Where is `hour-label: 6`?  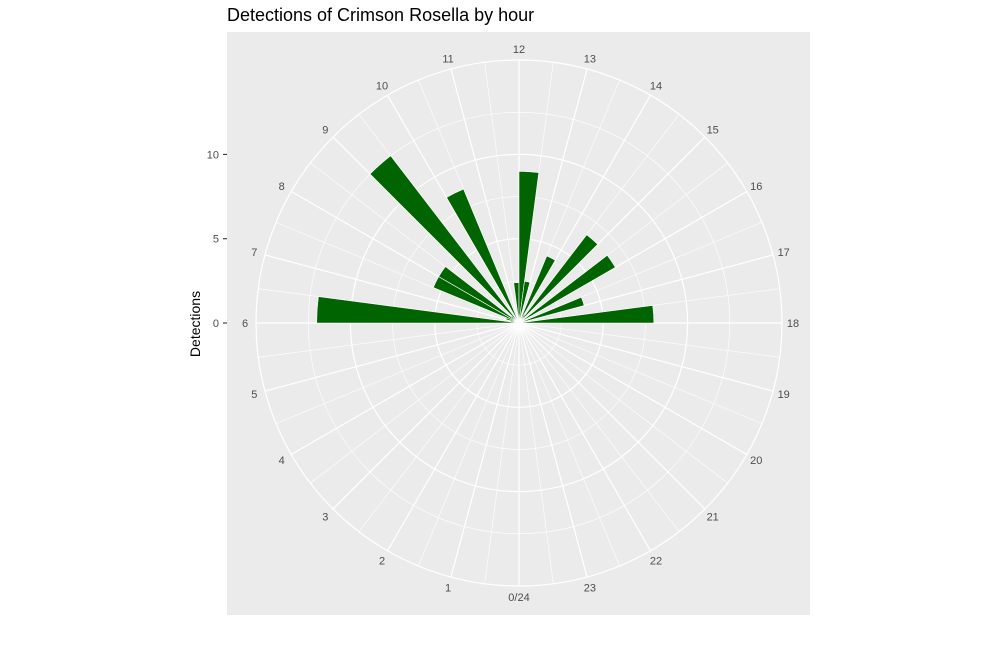
hour-label: 6 is located at coordinates (245, 324).